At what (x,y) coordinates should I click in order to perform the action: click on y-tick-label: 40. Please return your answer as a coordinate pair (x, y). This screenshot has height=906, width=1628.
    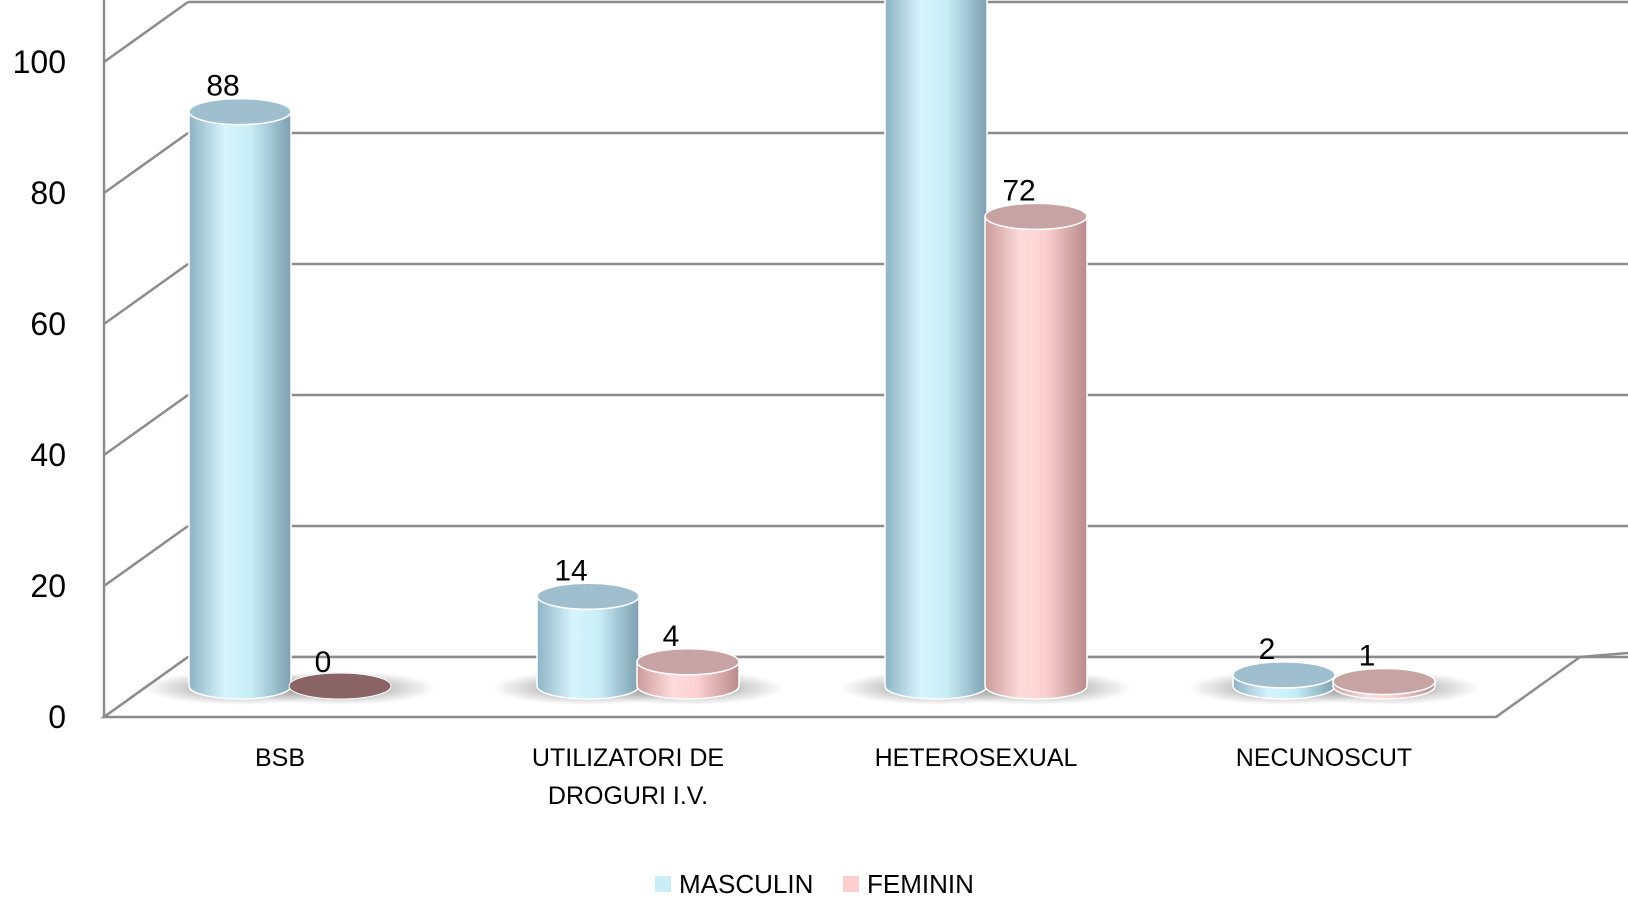
    Looking at the image, I should click on (48, 455).